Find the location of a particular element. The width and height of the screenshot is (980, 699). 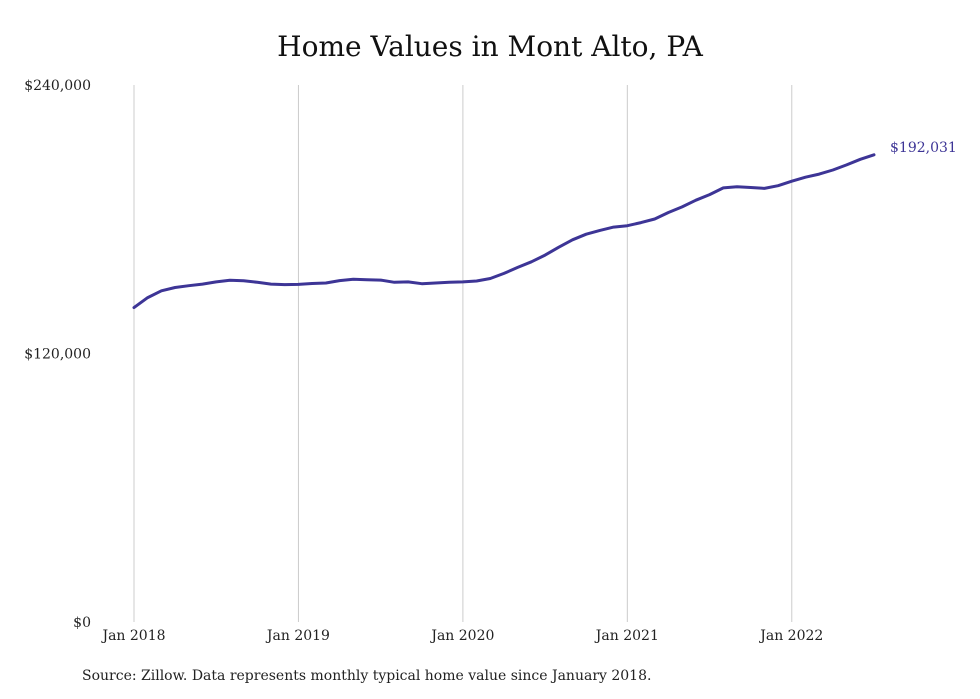

y-tick-label: $240,000 is located at coordinates (57, 86).